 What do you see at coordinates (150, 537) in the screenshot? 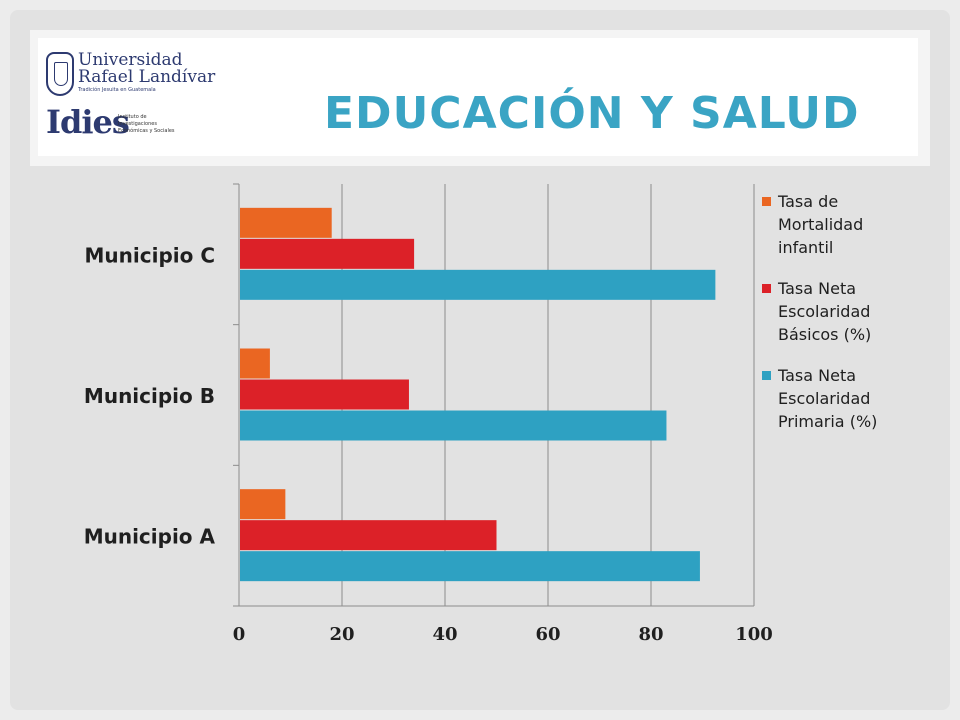
I see `category-label-municipio-a: Municipio A` at bounding box center [150, 537].